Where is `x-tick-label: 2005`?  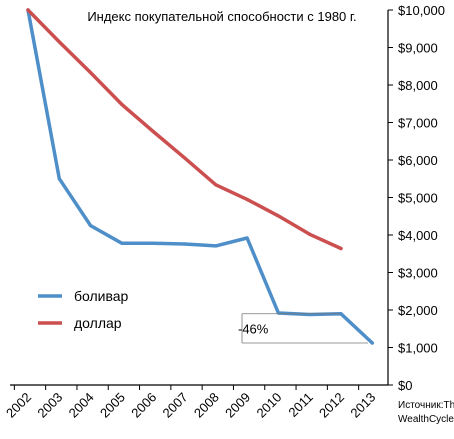 x-tick-label: 2005 is located at coordinates (112, 405).